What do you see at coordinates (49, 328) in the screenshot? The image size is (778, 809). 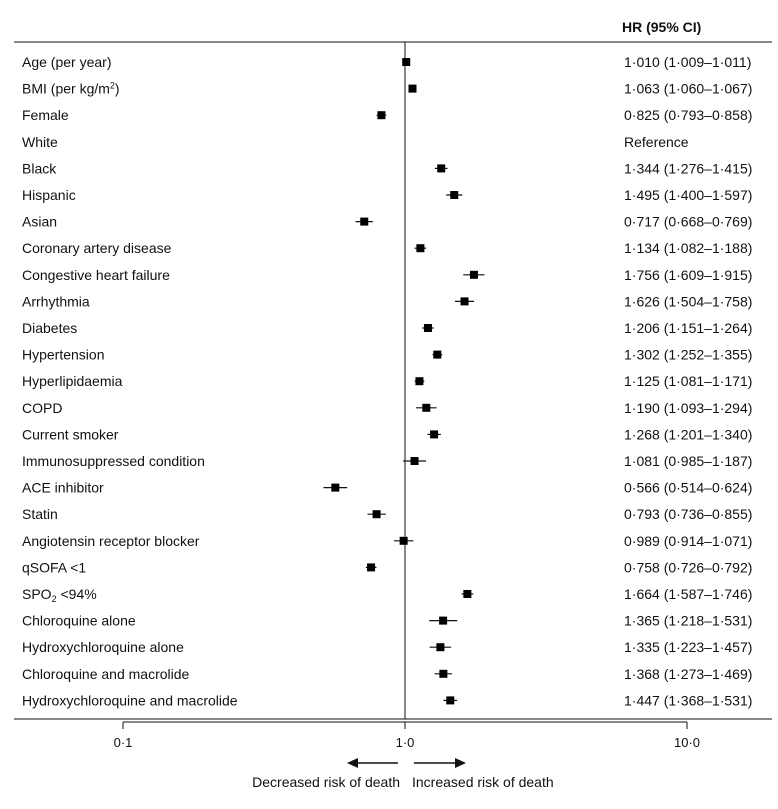 I see `row-label: Diabetes` at bounding box center [49, 328].